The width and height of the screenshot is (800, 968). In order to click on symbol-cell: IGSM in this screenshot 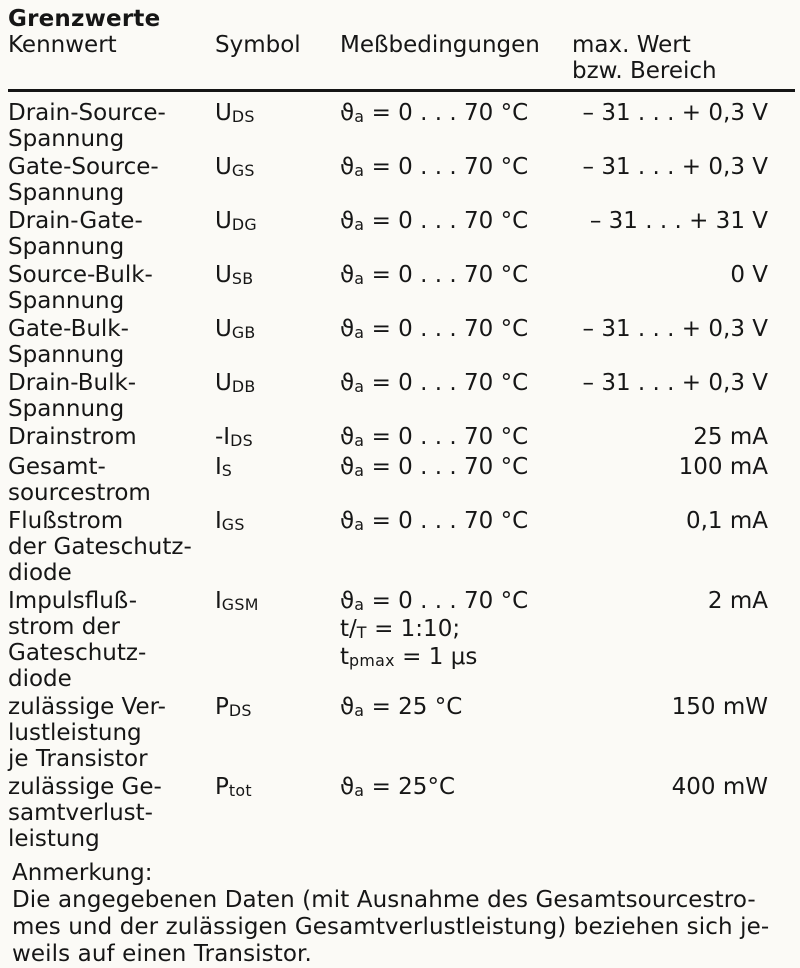, I will do `click(277, 640)`.